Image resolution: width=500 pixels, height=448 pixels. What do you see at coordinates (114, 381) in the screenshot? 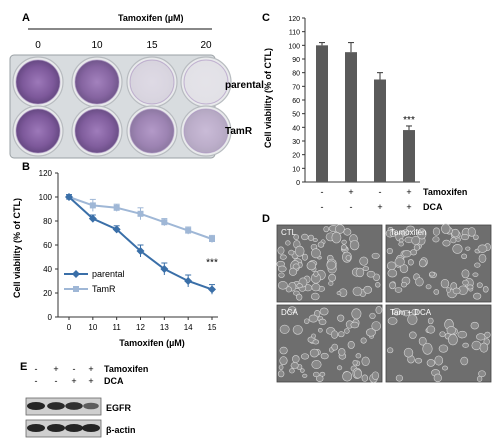
I see `row-label-dca: DCA` at bounding box center [114, 381].